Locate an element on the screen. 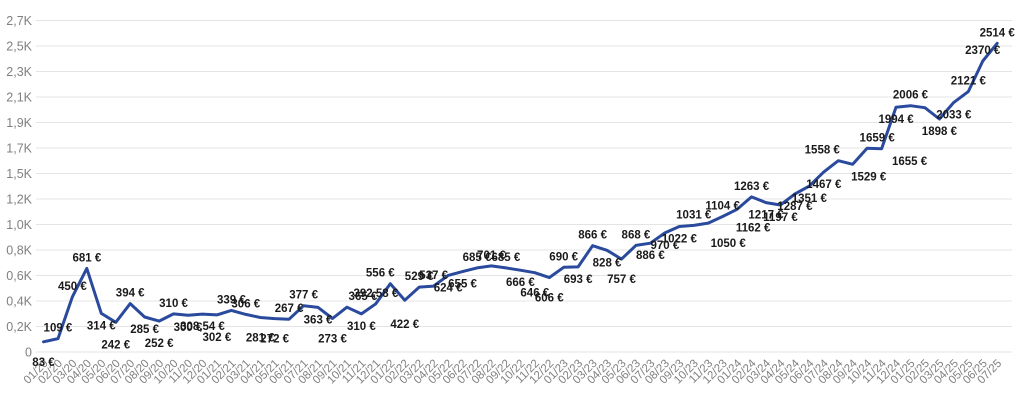  data-label: 1351 € is located at coordinates (810, 199).